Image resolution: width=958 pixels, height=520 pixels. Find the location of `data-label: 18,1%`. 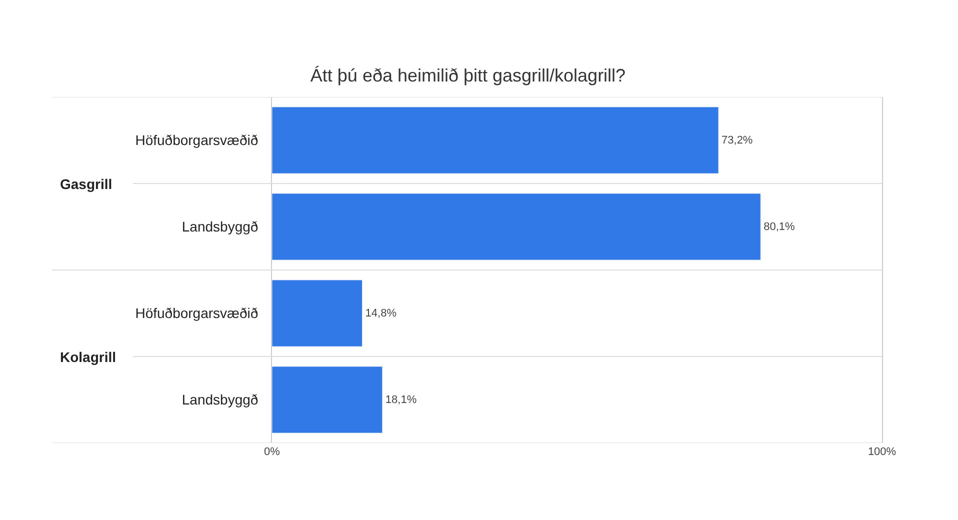

data-label: 18,1% is located at coordinates (401, 400).